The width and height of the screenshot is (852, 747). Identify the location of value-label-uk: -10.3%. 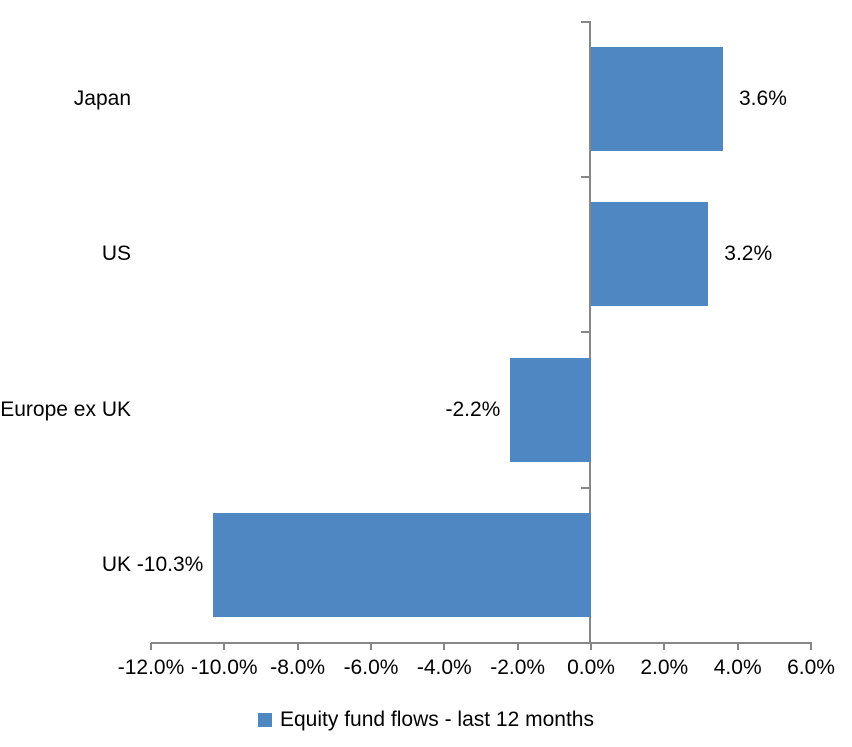
(170, 565).